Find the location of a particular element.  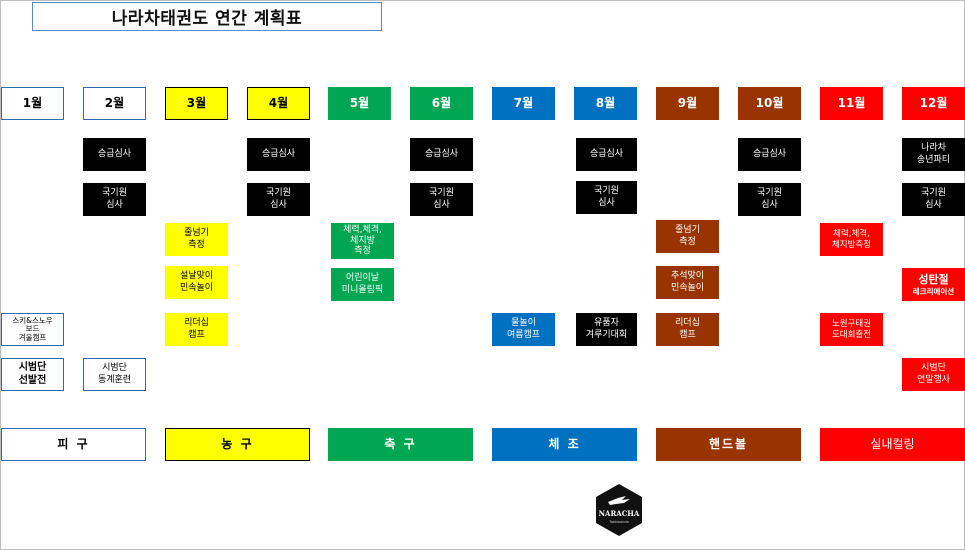

month-header-aug: 8월 is located at coordinates (605, 103).